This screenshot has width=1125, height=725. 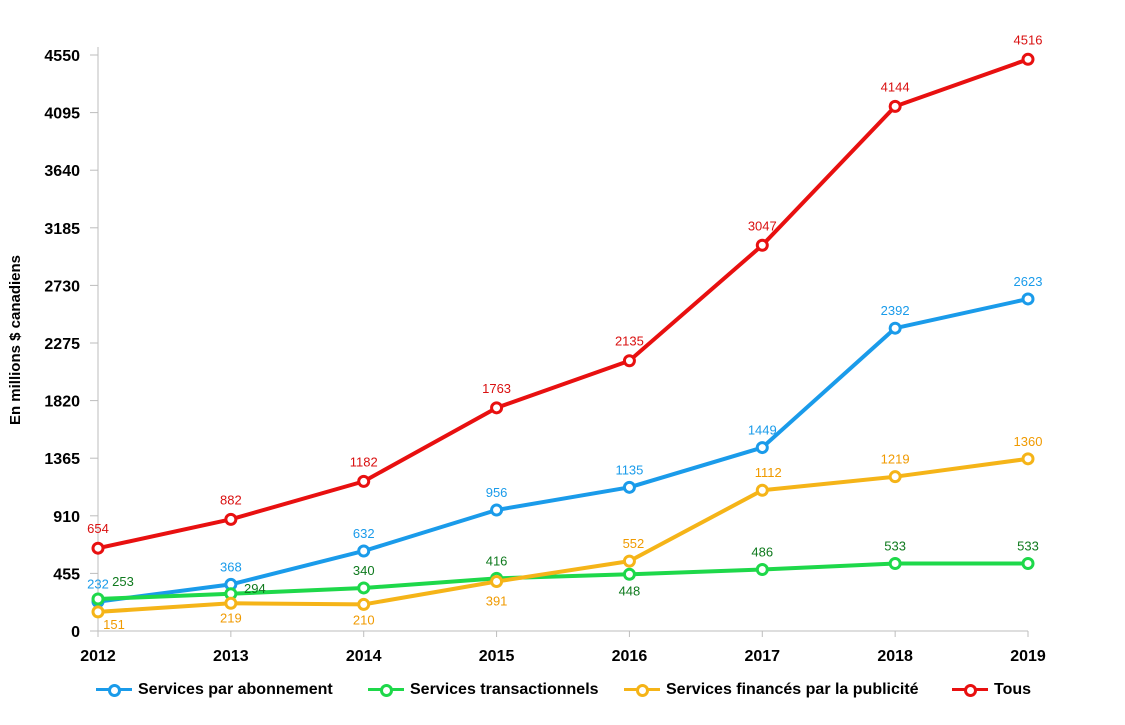 What do you see at coordinates (895, 459) in the screenshot?
I see `data-label: 1219` at bounding box center [895, 459].